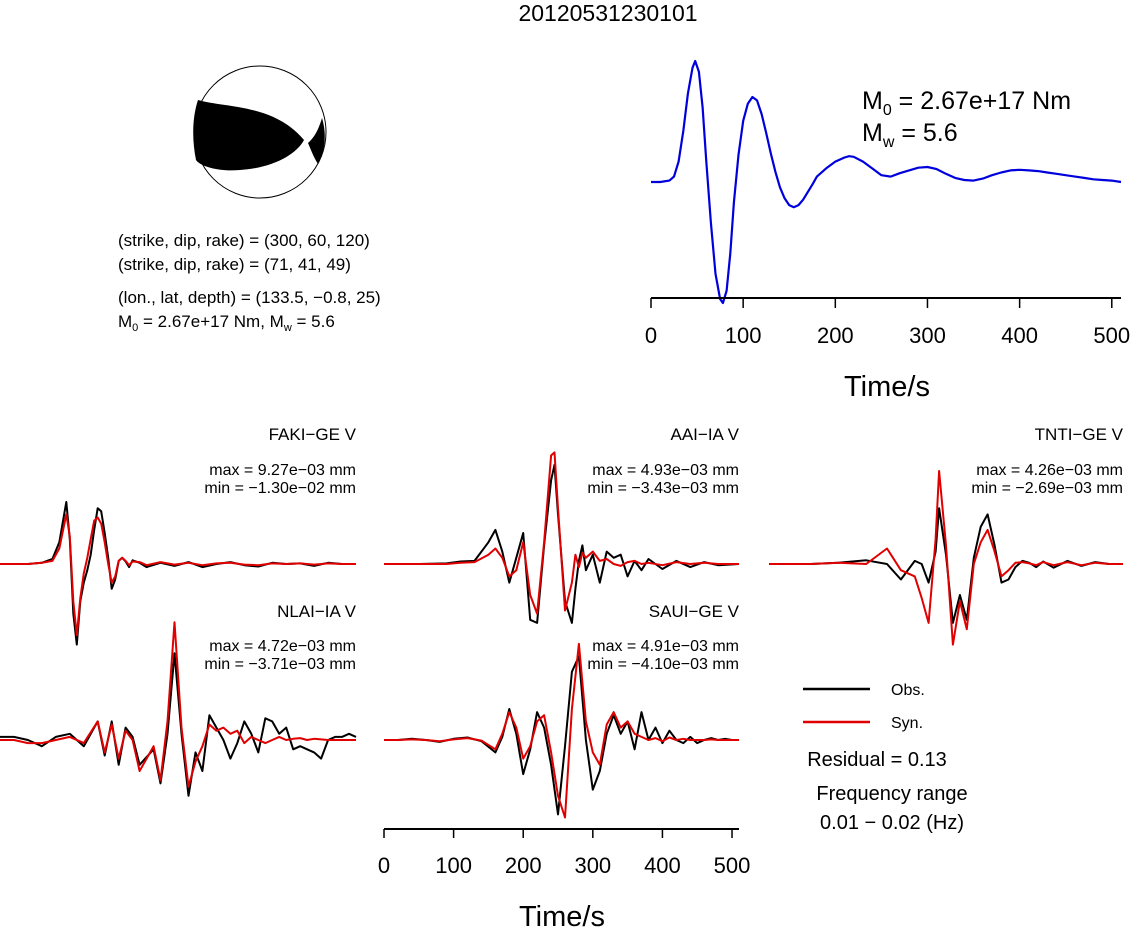  I want to click on stf-mw-prefix: M, so click(872, 133).